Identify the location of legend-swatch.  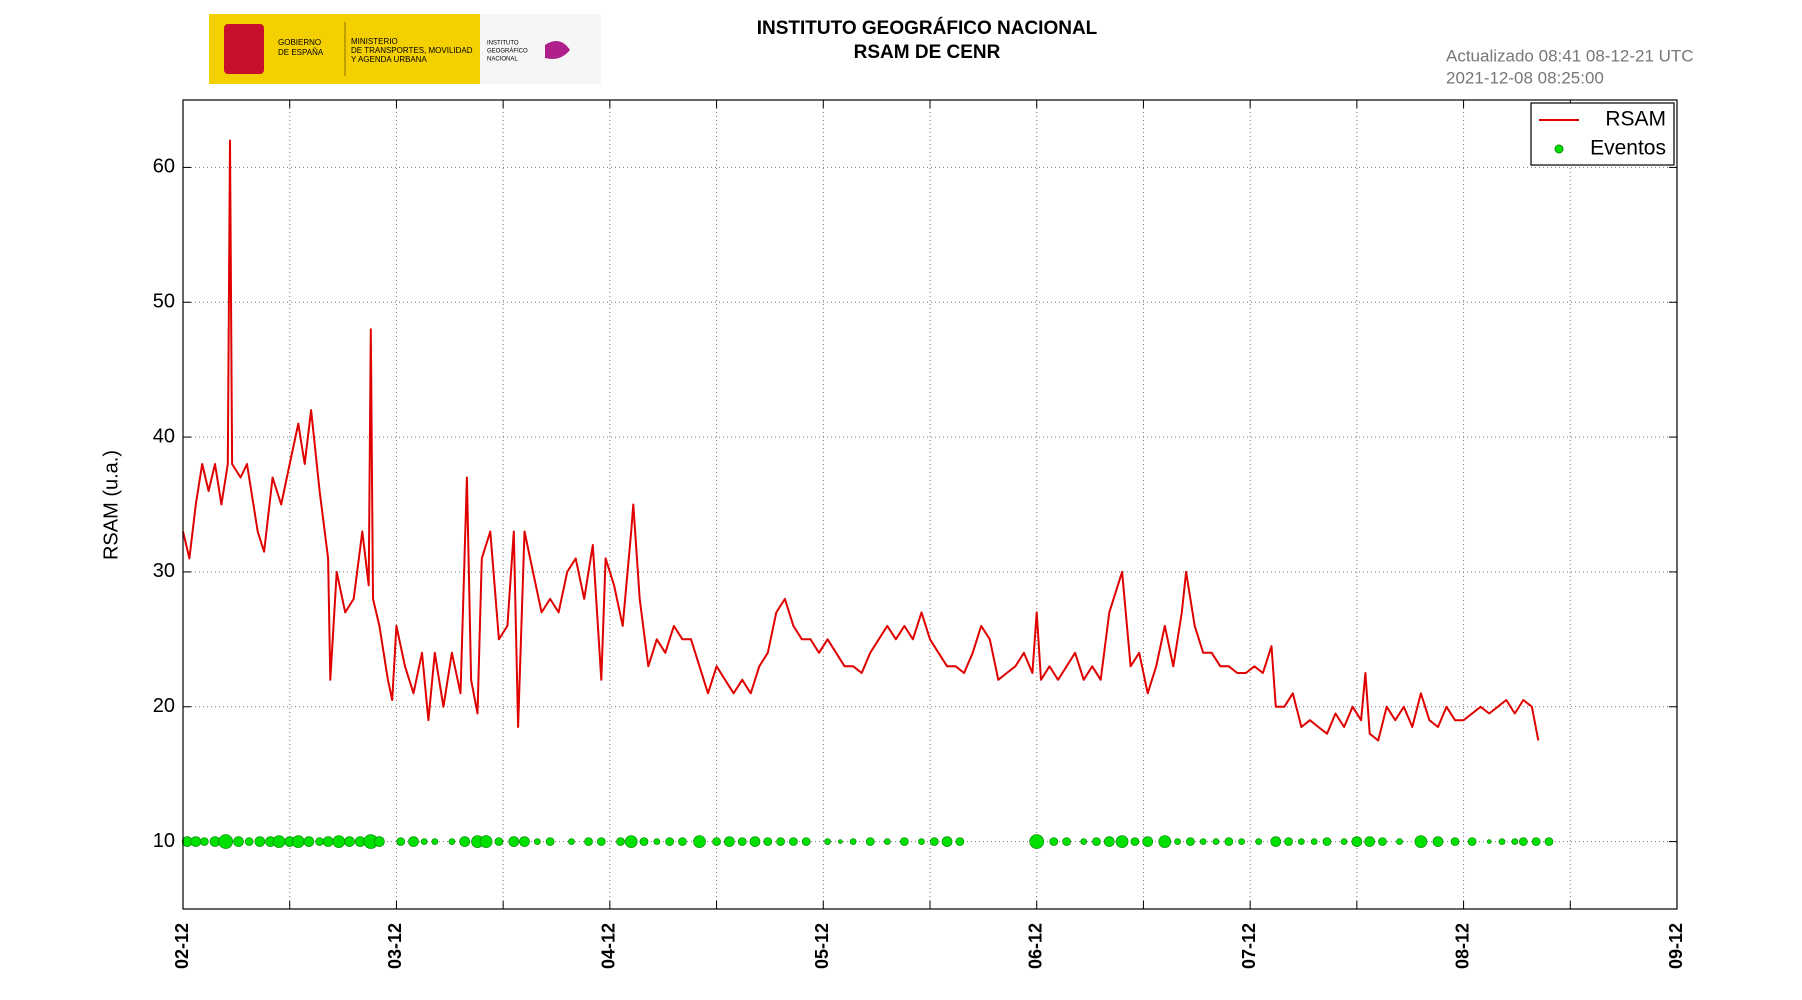
(1559, 149).